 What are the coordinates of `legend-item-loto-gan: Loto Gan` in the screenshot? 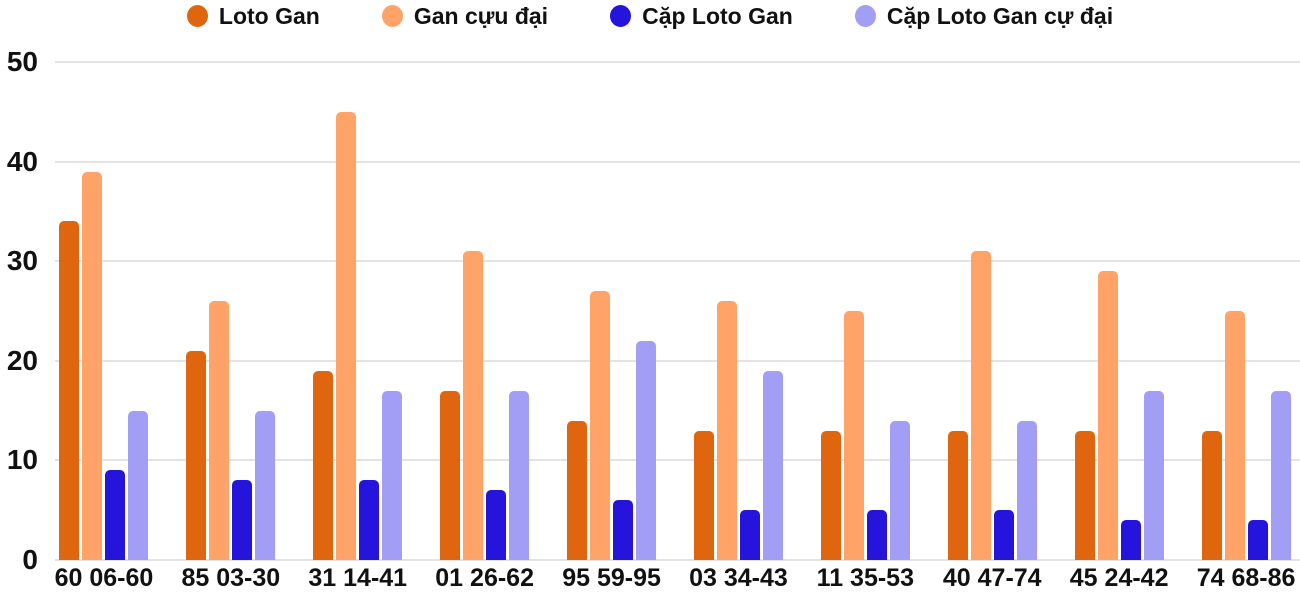 It's located at (253, 15).